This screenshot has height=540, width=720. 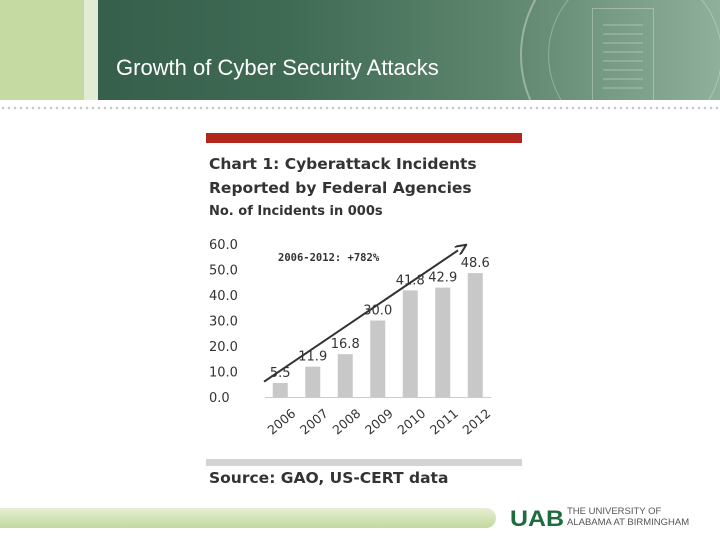 What do you see at coordinates (314, 422) in the screenshot?
I see `x-tick-label: 2007` at bounding box center [314, 422].